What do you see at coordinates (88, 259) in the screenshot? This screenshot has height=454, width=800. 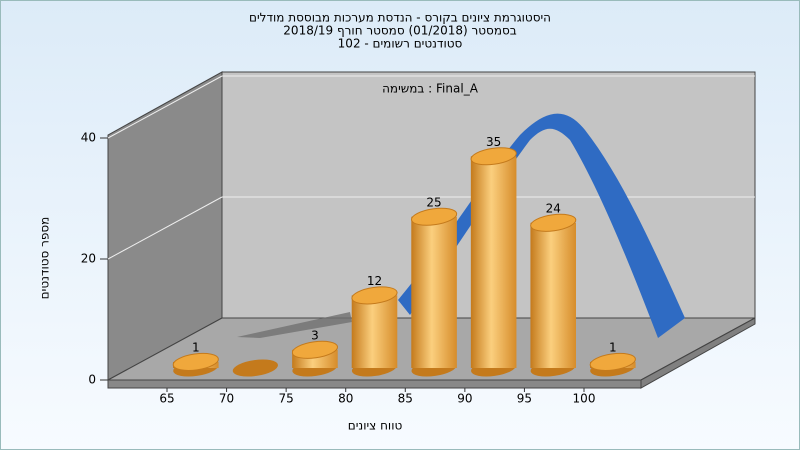 I see `y-tick-label: 20` at bounding box center [88, 259].